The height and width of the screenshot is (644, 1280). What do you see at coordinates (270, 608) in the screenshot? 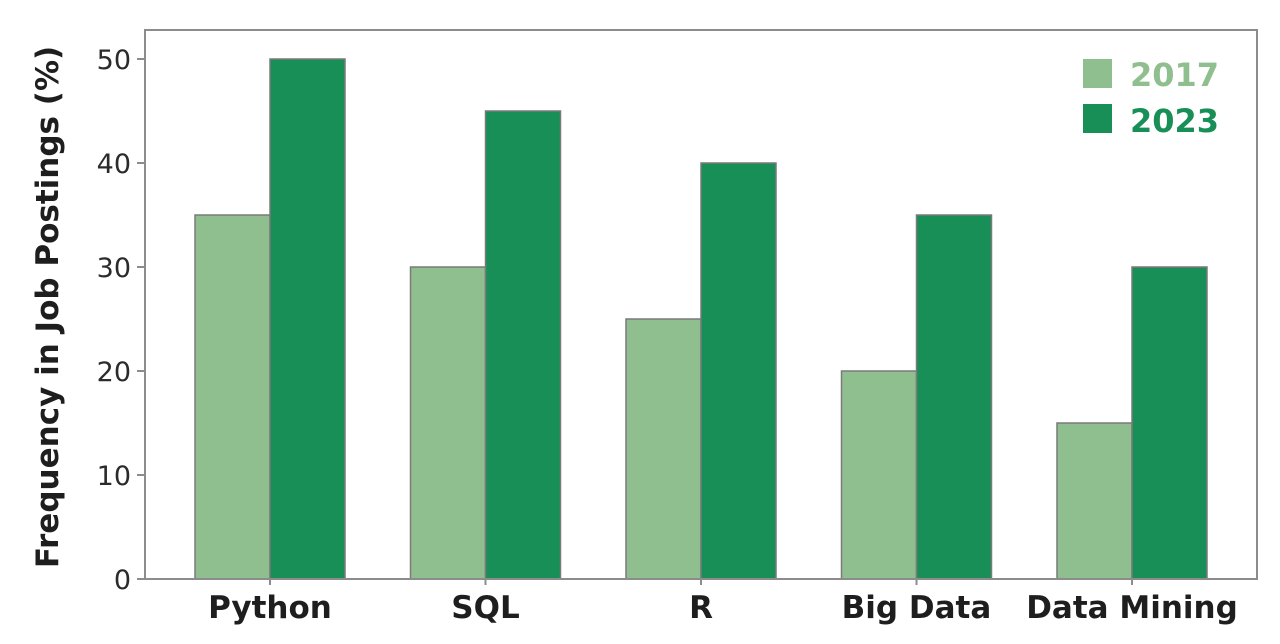
I see `x-category-label-python: Python` at bounding box center [270, 608].